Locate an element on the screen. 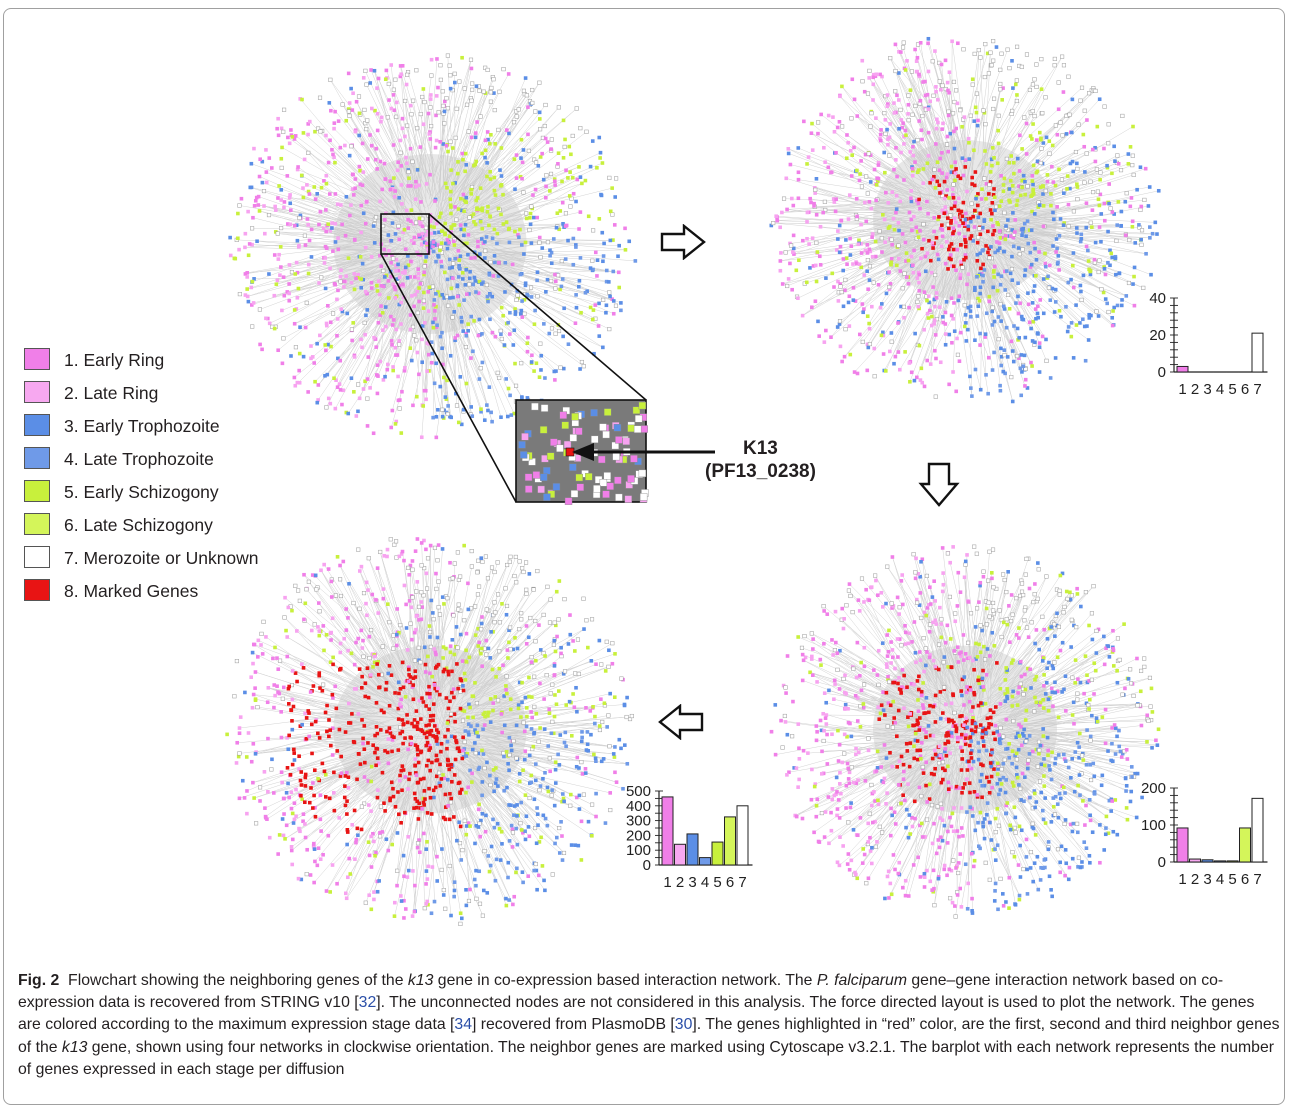 This screenshot has height=1111, width=1290. k13-label: K13 (PF13_0238) is located at coordinates (760, 460).